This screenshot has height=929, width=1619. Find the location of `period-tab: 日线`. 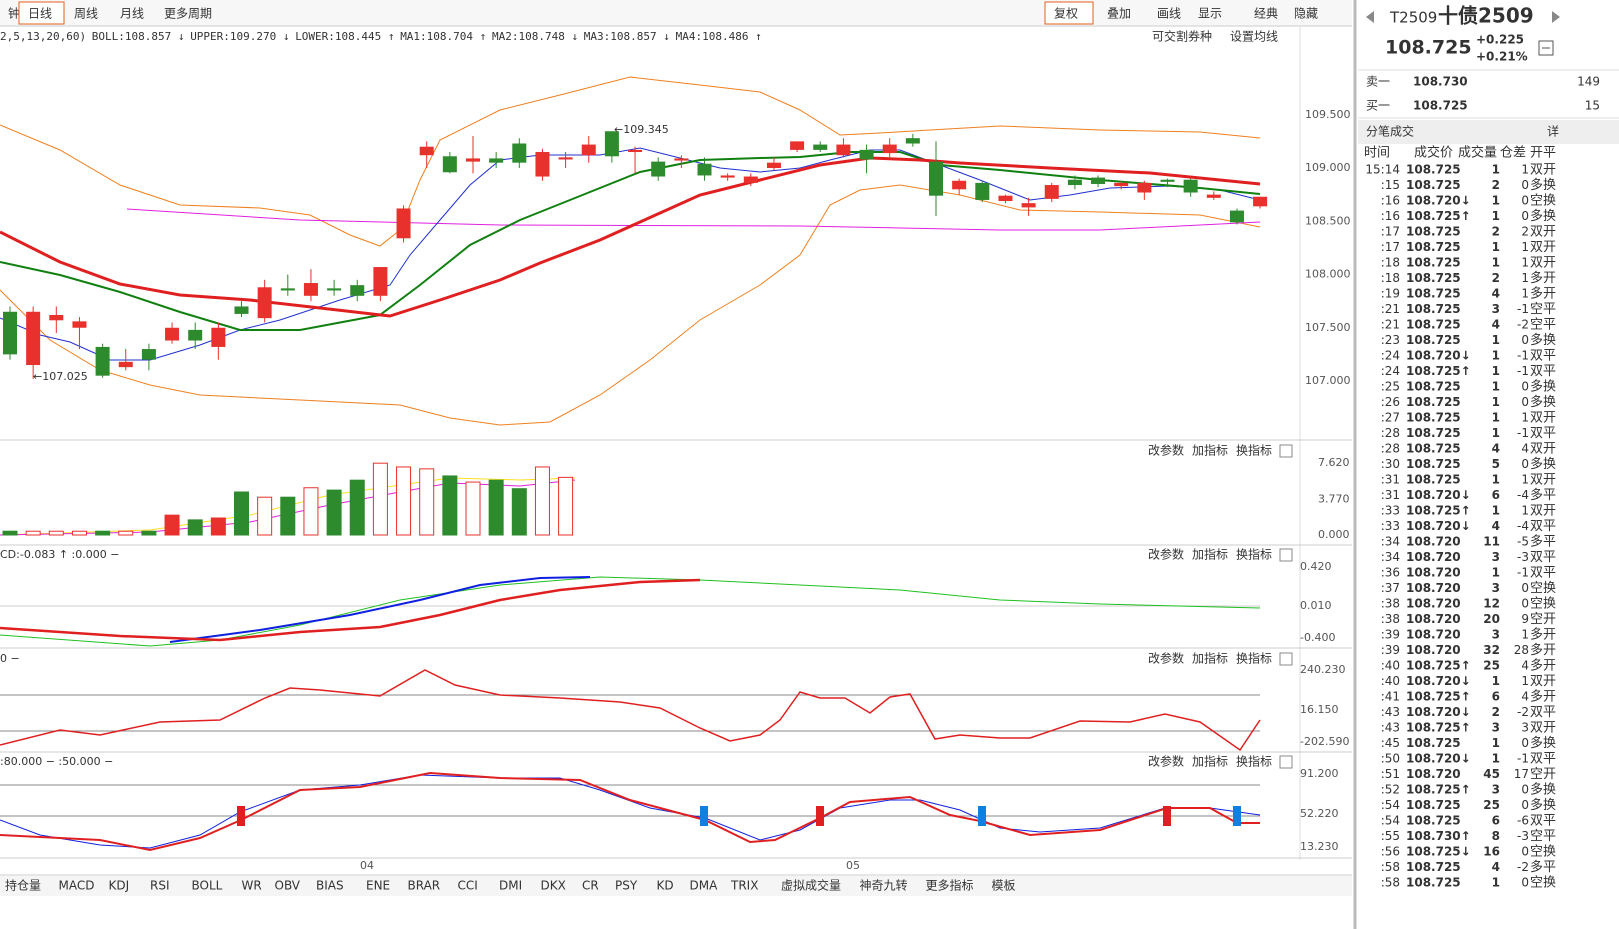

period-tab: 日线 is located at coordinates (40, 14).